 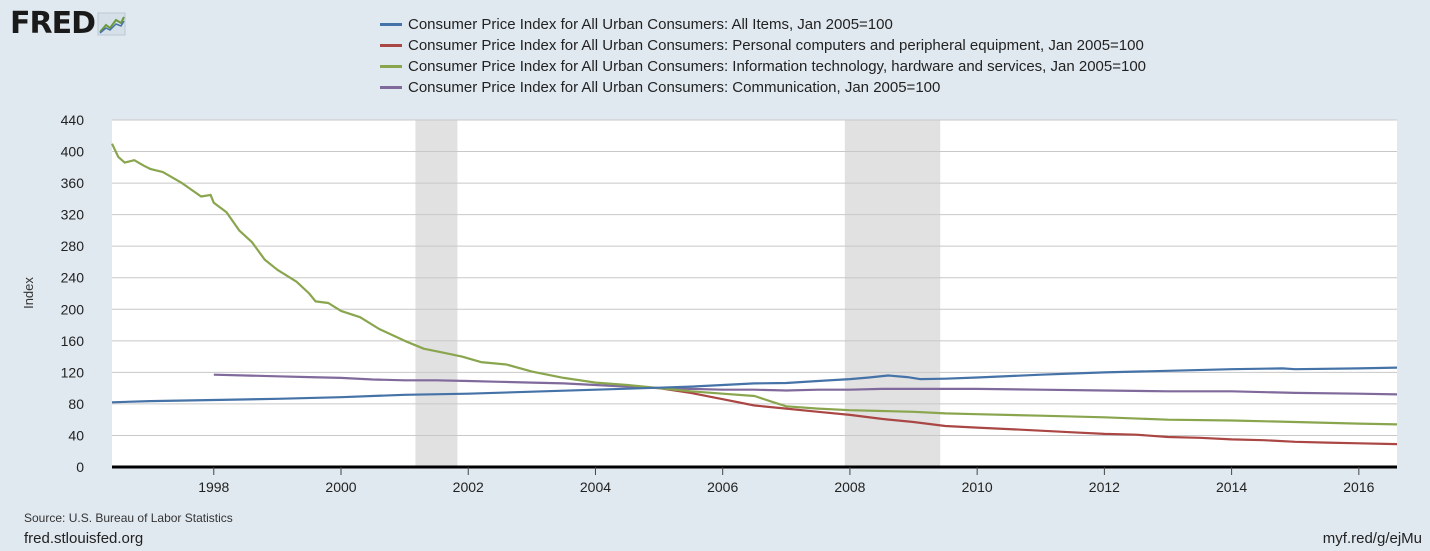 What do you see at coordinates (53, 23) in the screenshot?
I see `logo-text: FRED` at bounding box center [53, 23].